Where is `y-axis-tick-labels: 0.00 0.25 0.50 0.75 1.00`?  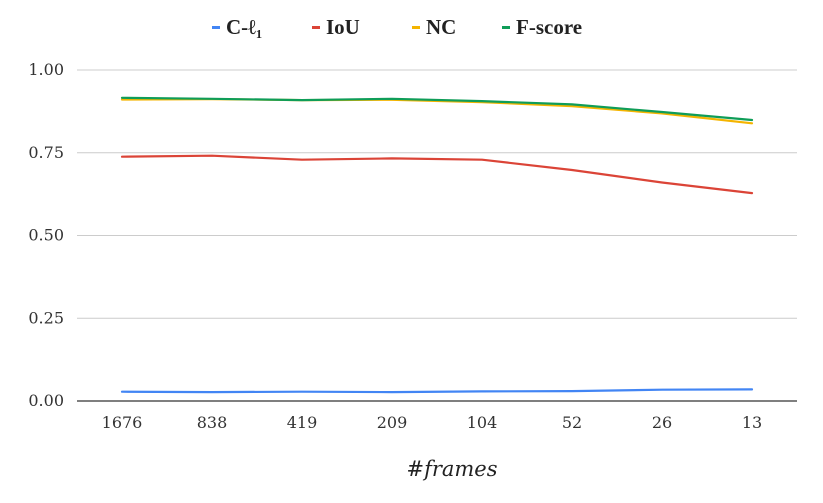
y-axis-tick-labels: 0.00 0.25 0.50 0.75 1.00 is located at coordinates (46, 235).